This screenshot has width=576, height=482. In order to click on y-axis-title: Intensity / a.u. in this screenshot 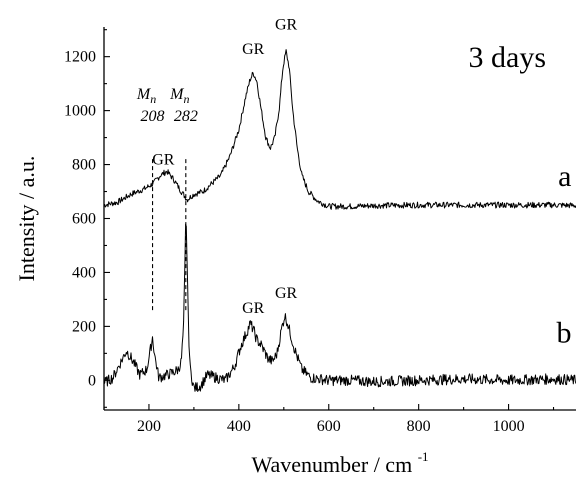, I will do `click(26, 219)`.